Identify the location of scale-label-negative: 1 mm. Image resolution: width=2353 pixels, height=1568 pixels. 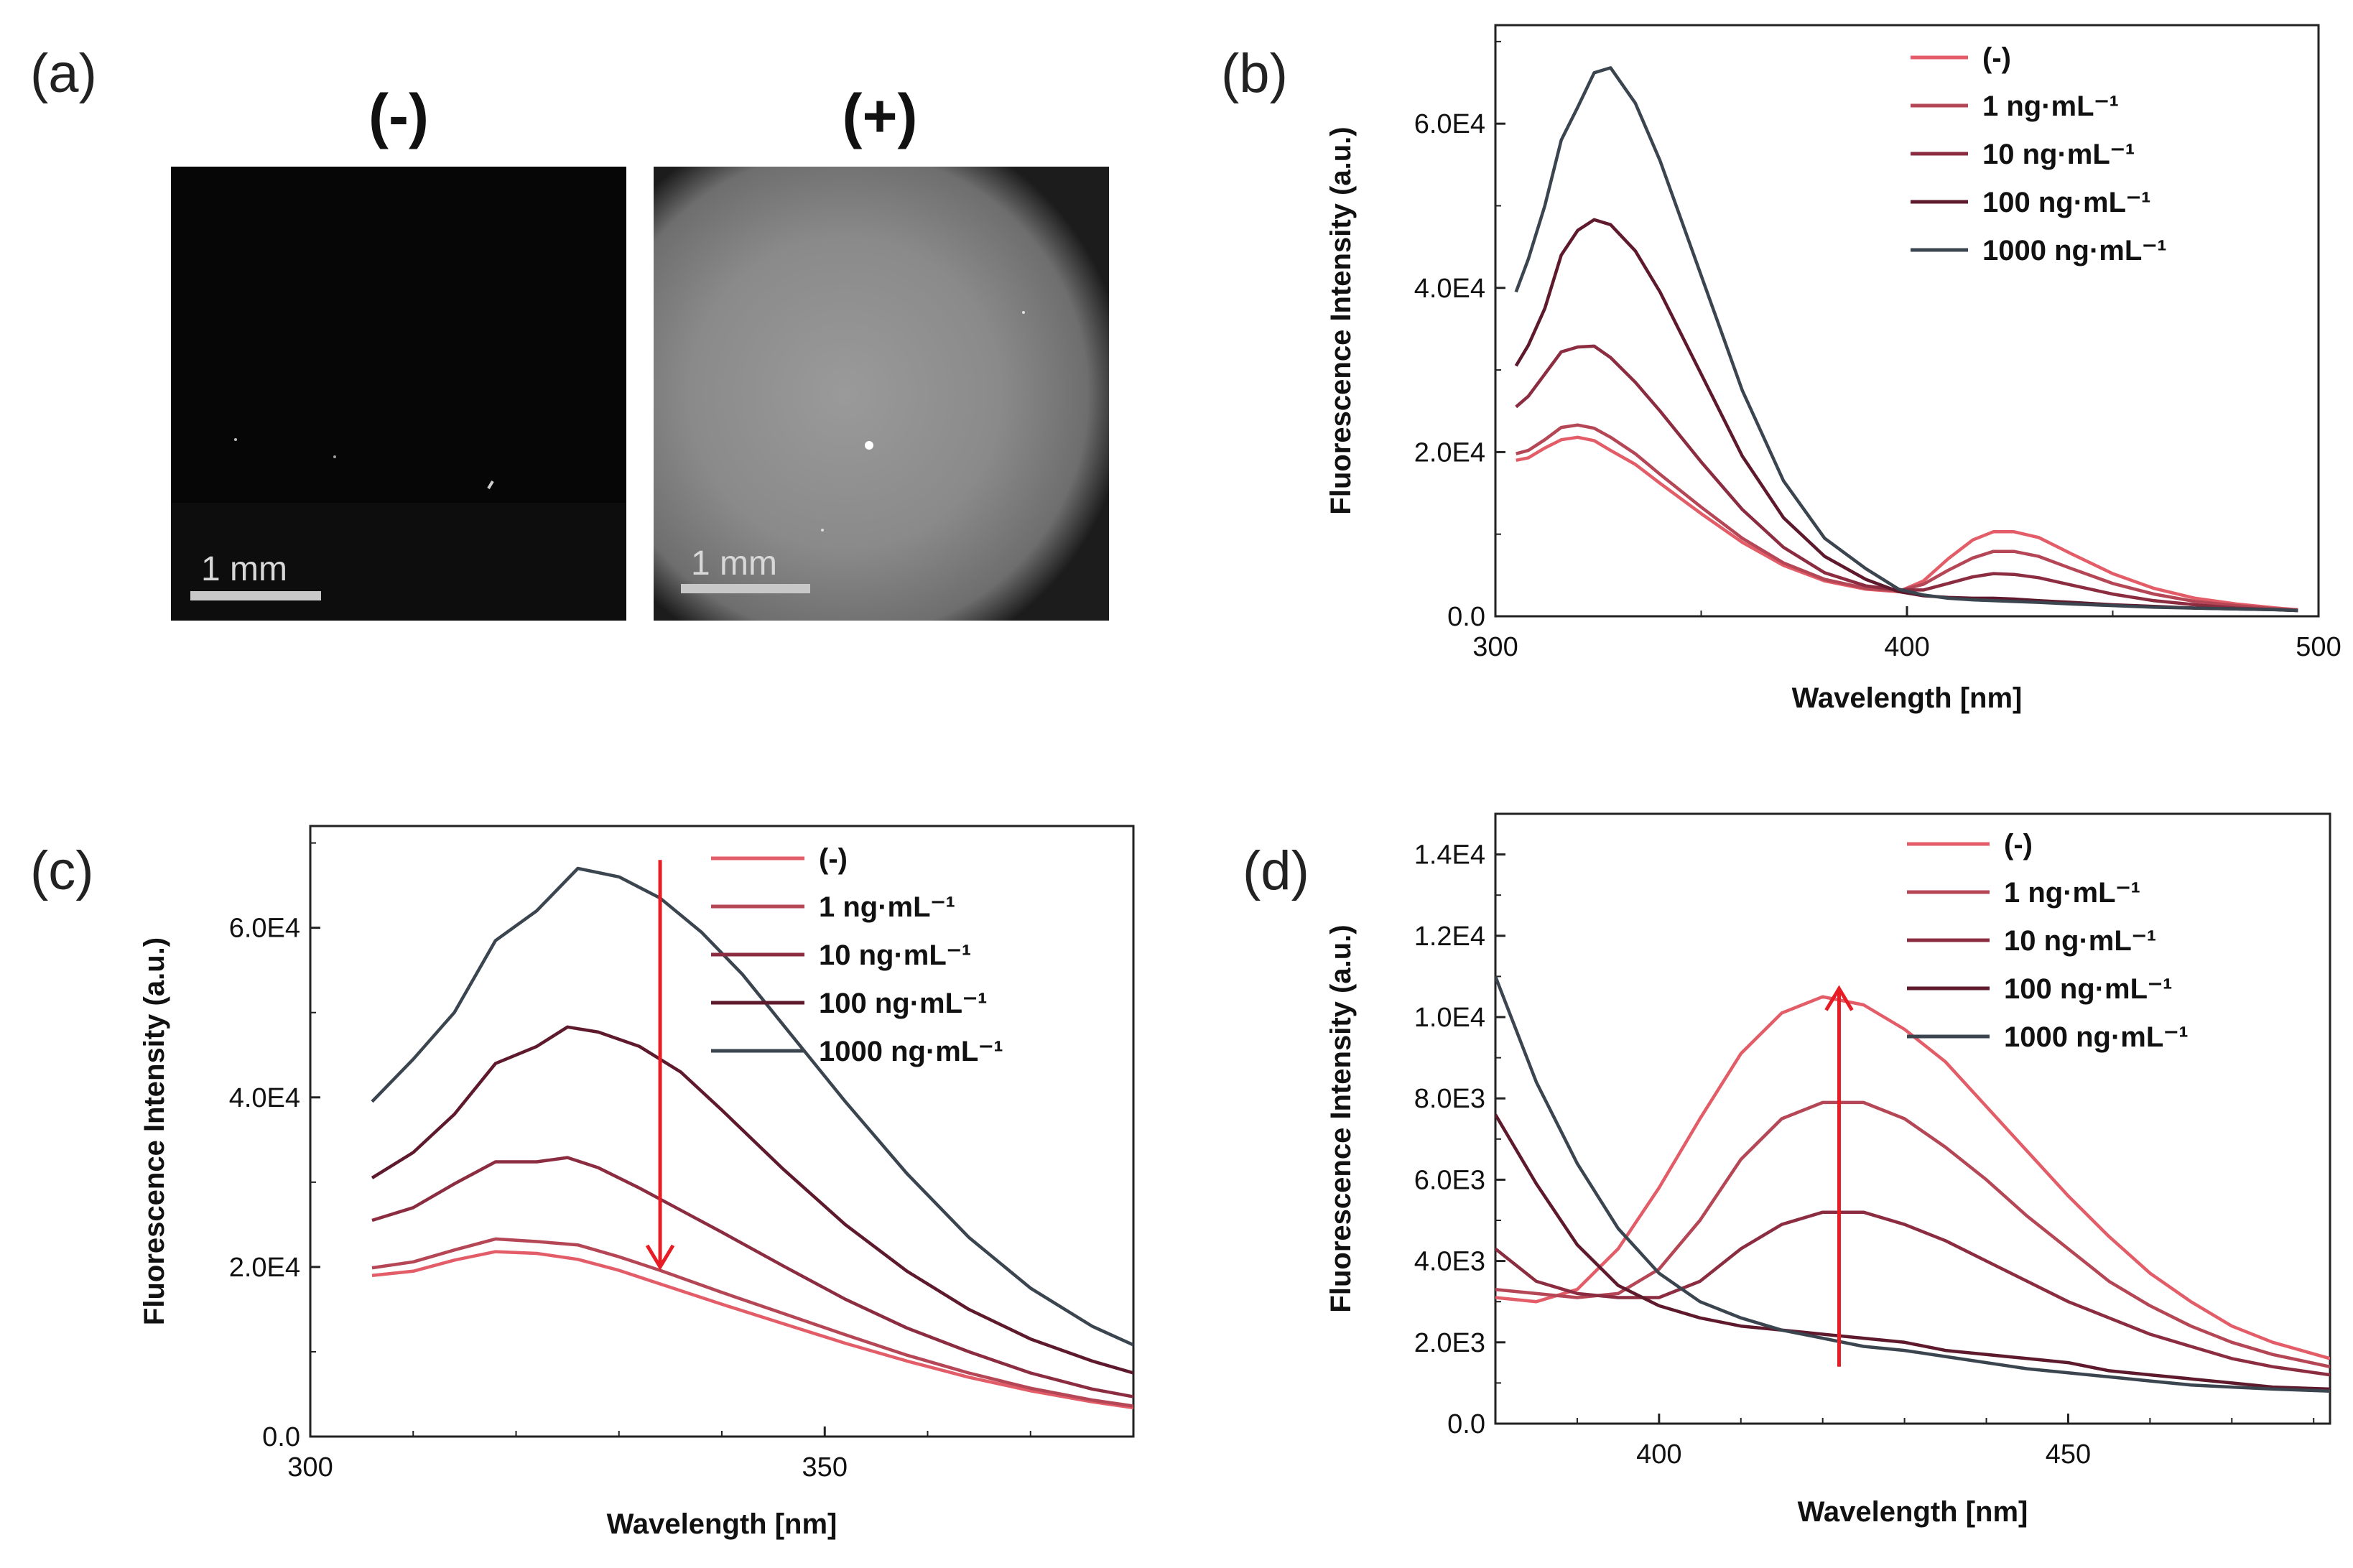
(244, 569).